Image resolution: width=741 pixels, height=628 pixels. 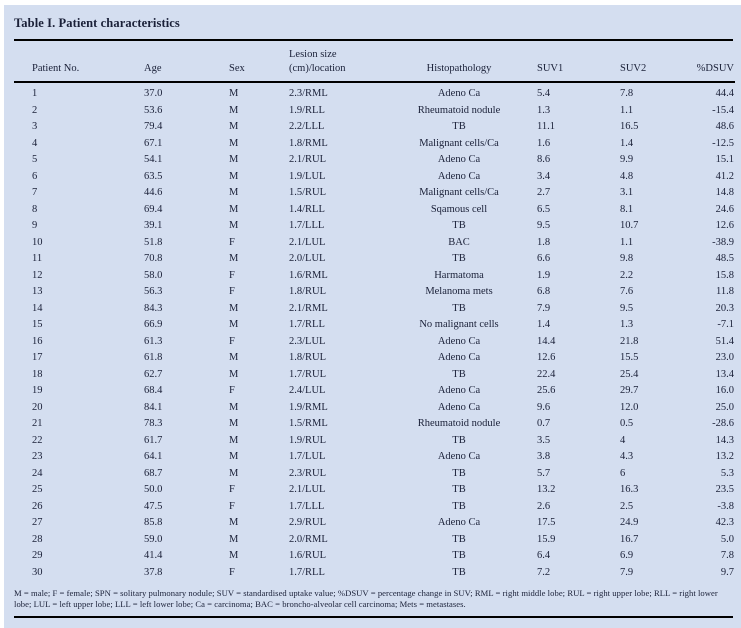 What do you see at coordinates (546, 489) in the screenshot?
I see `cell-suv1: 13.2` at bounding box center [546, 489].